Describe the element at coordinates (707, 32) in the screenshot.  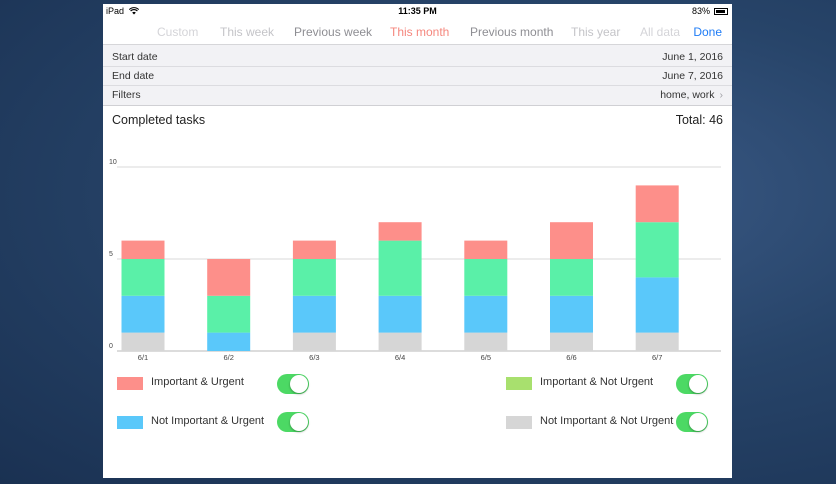
I see `done-button: Done` at that location.